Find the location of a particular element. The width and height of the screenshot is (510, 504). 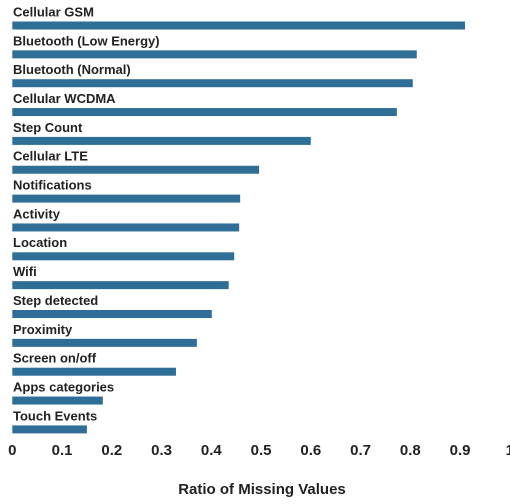

y-tick-label: Screen on/off is located at coordinates (55, 358).